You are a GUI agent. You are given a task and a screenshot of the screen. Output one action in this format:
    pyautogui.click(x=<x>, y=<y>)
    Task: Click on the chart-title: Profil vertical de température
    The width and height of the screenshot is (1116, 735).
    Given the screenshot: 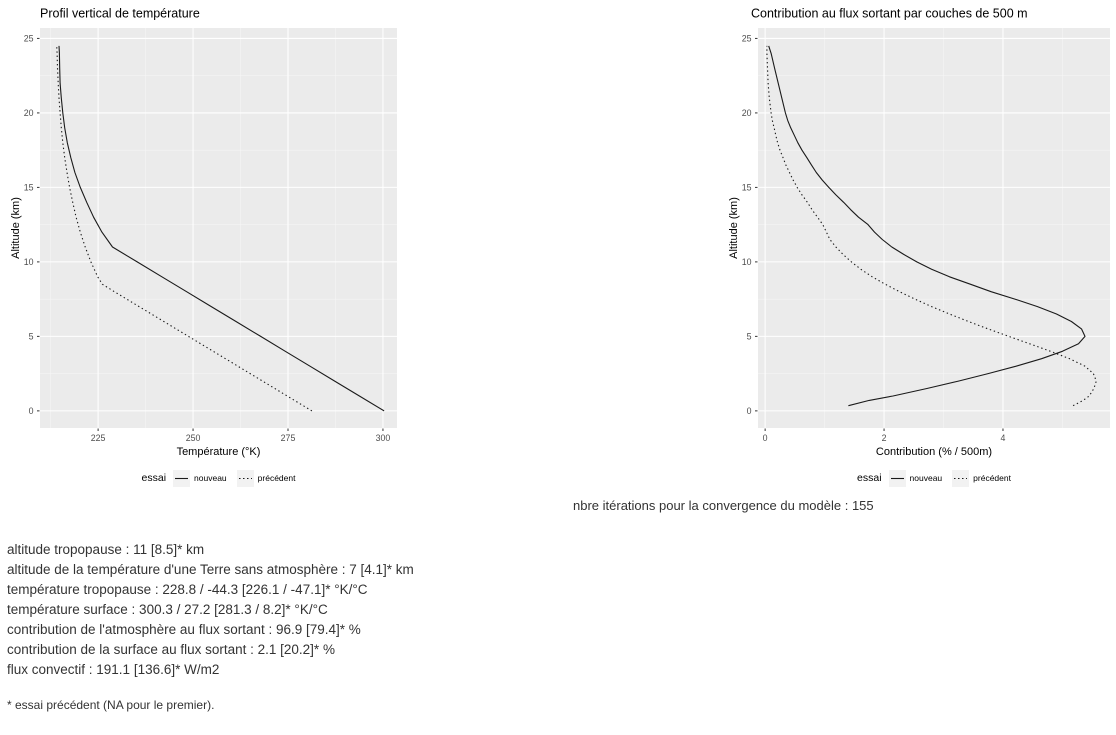 What is the action you would take?
    pyautogui.click(x=120, y=14)
    